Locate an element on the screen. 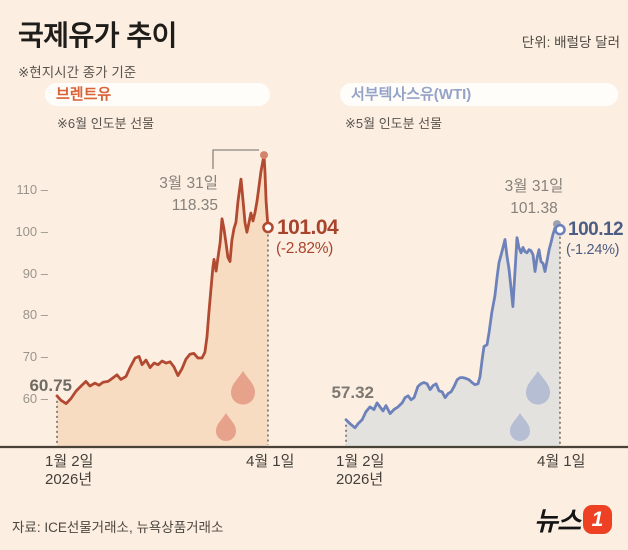 The width and height of the screenshot is (628, 550). brent-x-end-label: 4월 1일 is located at coordinates (270, 461).